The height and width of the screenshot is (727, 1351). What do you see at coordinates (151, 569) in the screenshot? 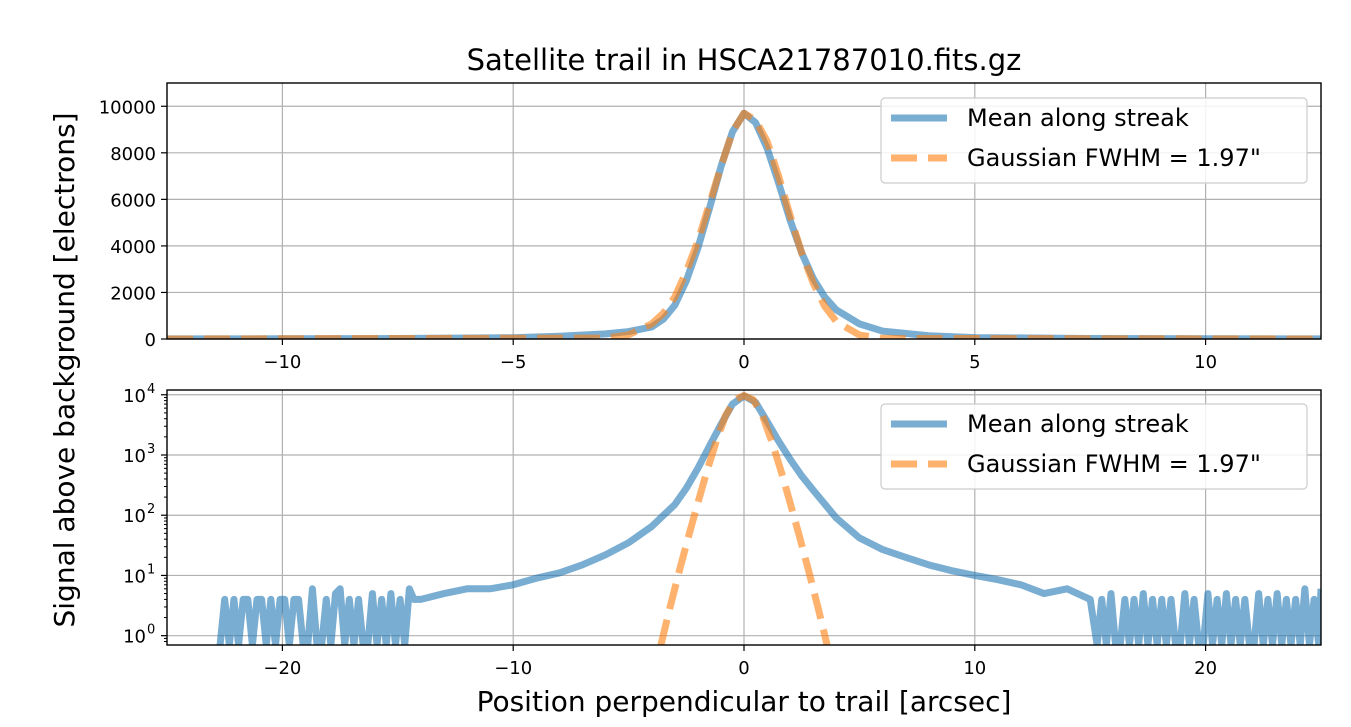
I see `y-tick-exponent: 1` at bounding box center [151, 569].